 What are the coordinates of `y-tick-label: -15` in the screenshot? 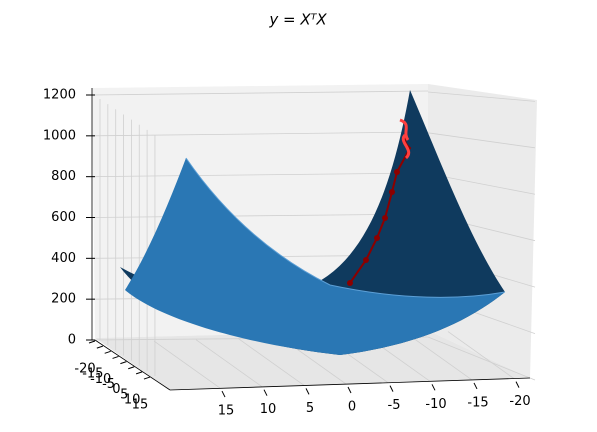 It's located at (92, 374).